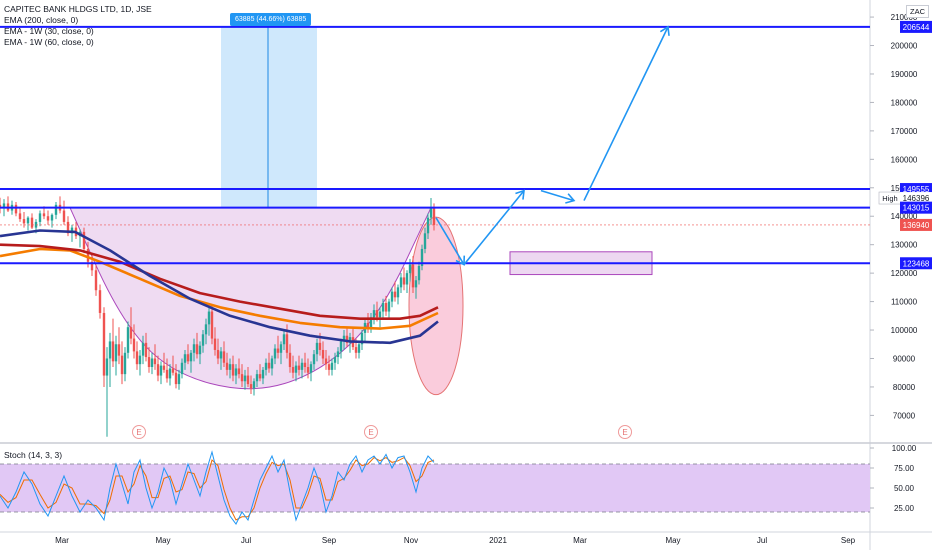 The width and height of the screenshot is (932, 550). I want to click on ema200-line, so click(219, 281).